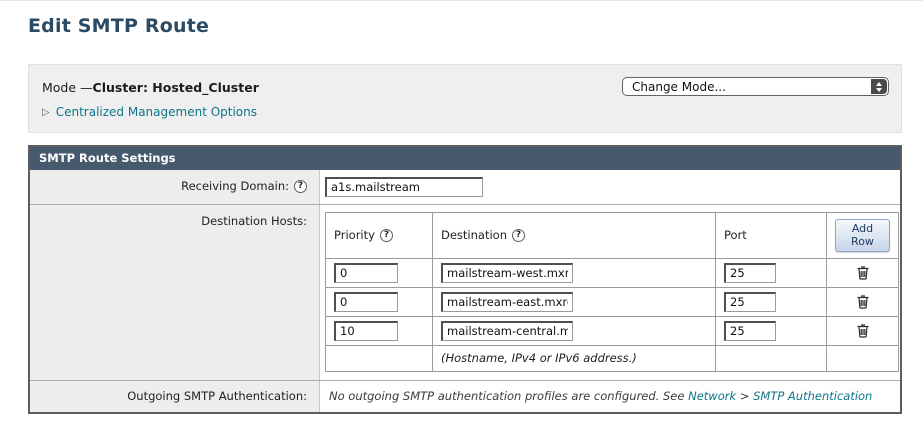  What do you see at coordinates (217, 395) in the screenshot?
I see `outgoing-auth-label: Outgoing SMTP Authentication:` at bounding box center [217, 395].